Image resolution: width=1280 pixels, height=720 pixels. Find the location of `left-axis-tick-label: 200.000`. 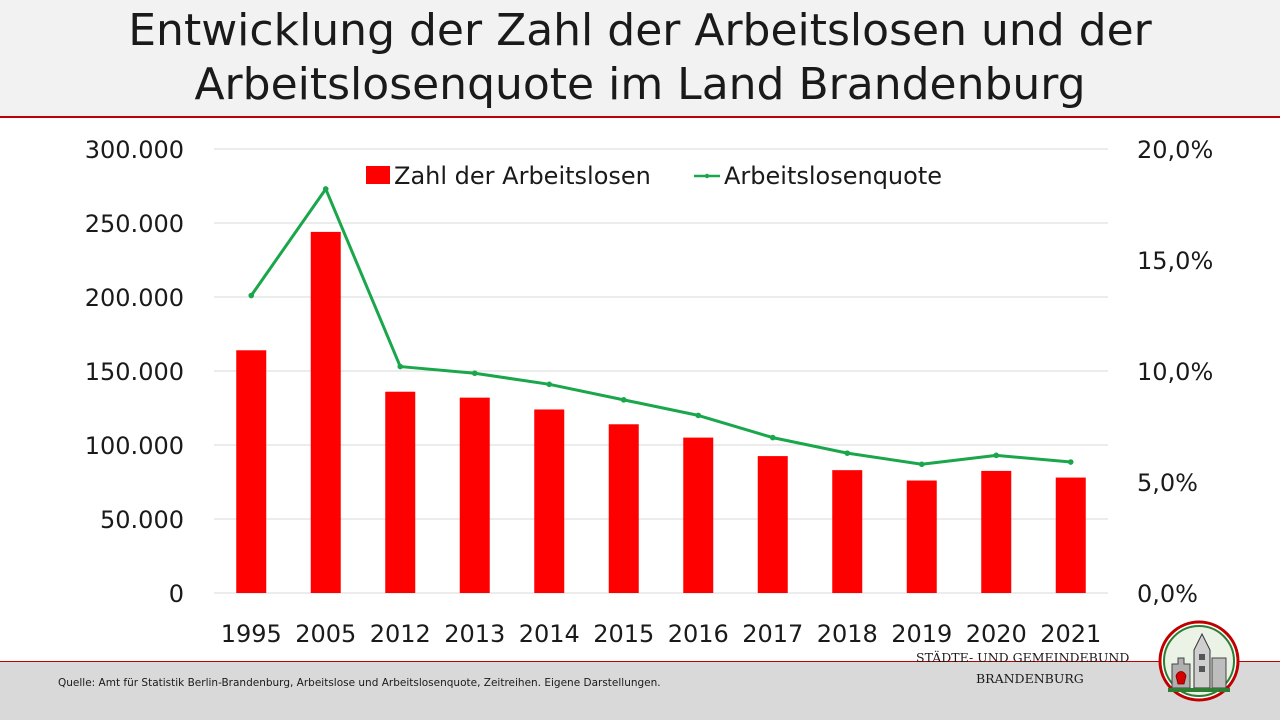

left-axis-tick-label: 200.000 is located at coordinates (134, 298).